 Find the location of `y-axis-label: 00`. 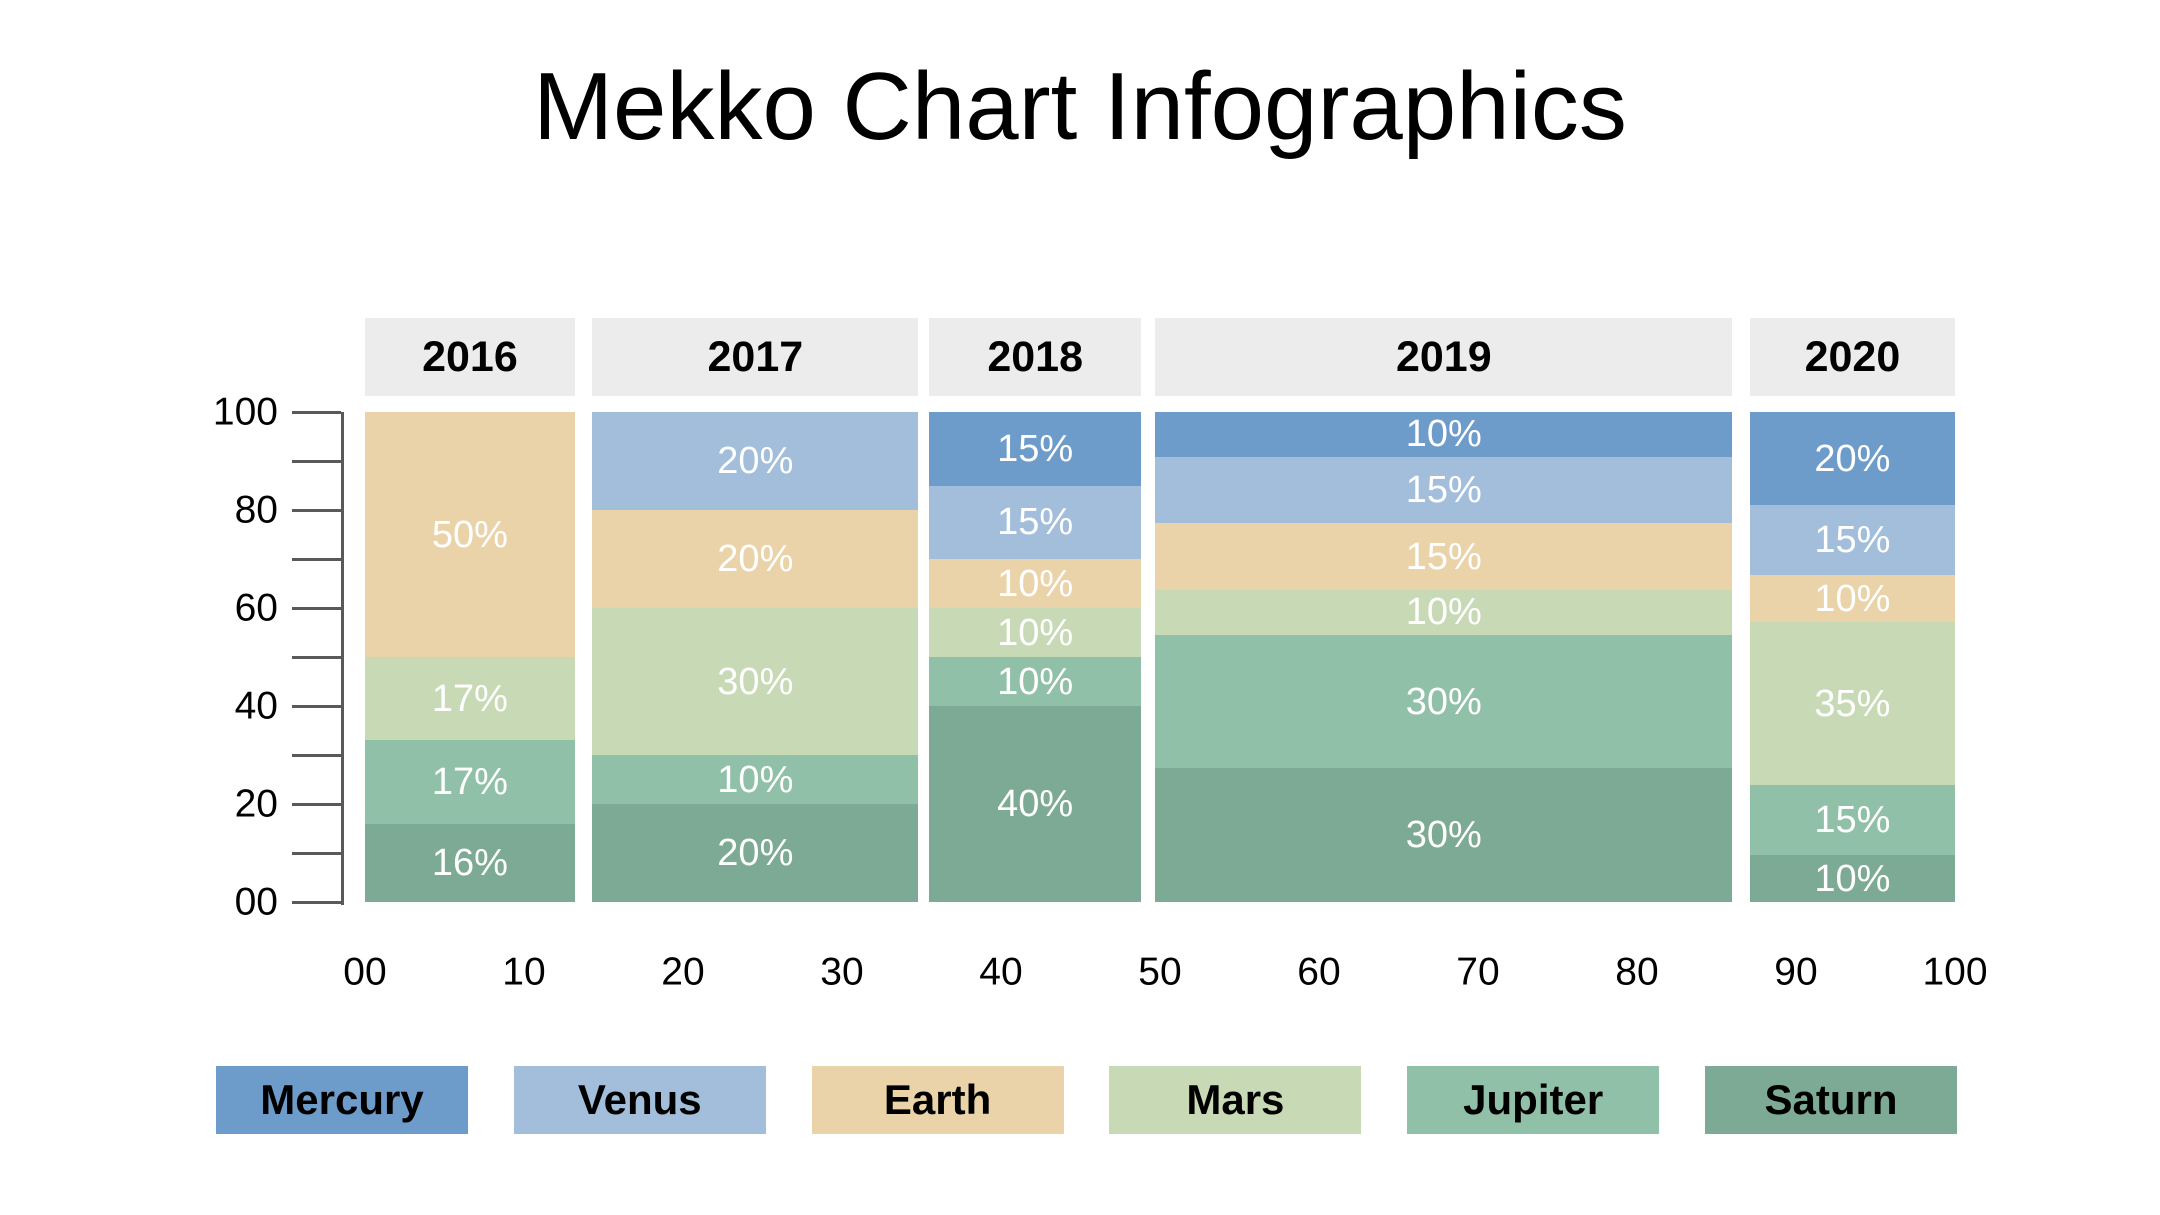

y-axis-label: 00 is located at coordinates (256, 902).